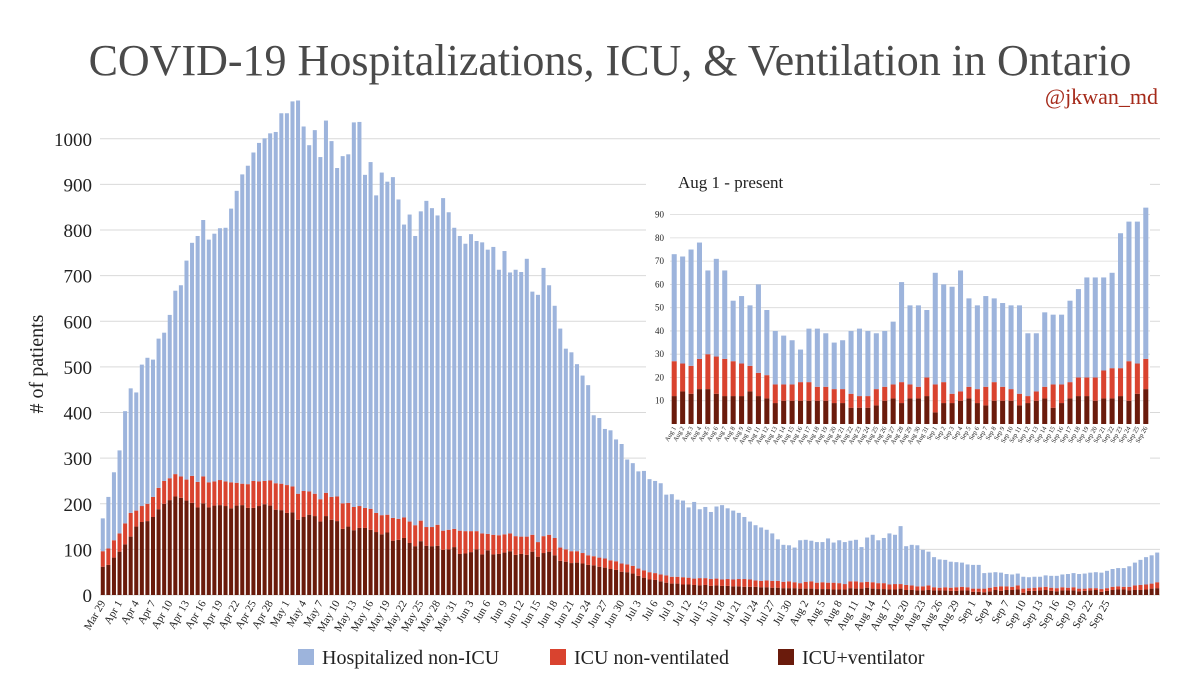 The image size is (1200, 689). What do you see at coordinates (660, 401) in the screenshot?
I see `y-tick-label: 10` at bounding box center [660, 401].